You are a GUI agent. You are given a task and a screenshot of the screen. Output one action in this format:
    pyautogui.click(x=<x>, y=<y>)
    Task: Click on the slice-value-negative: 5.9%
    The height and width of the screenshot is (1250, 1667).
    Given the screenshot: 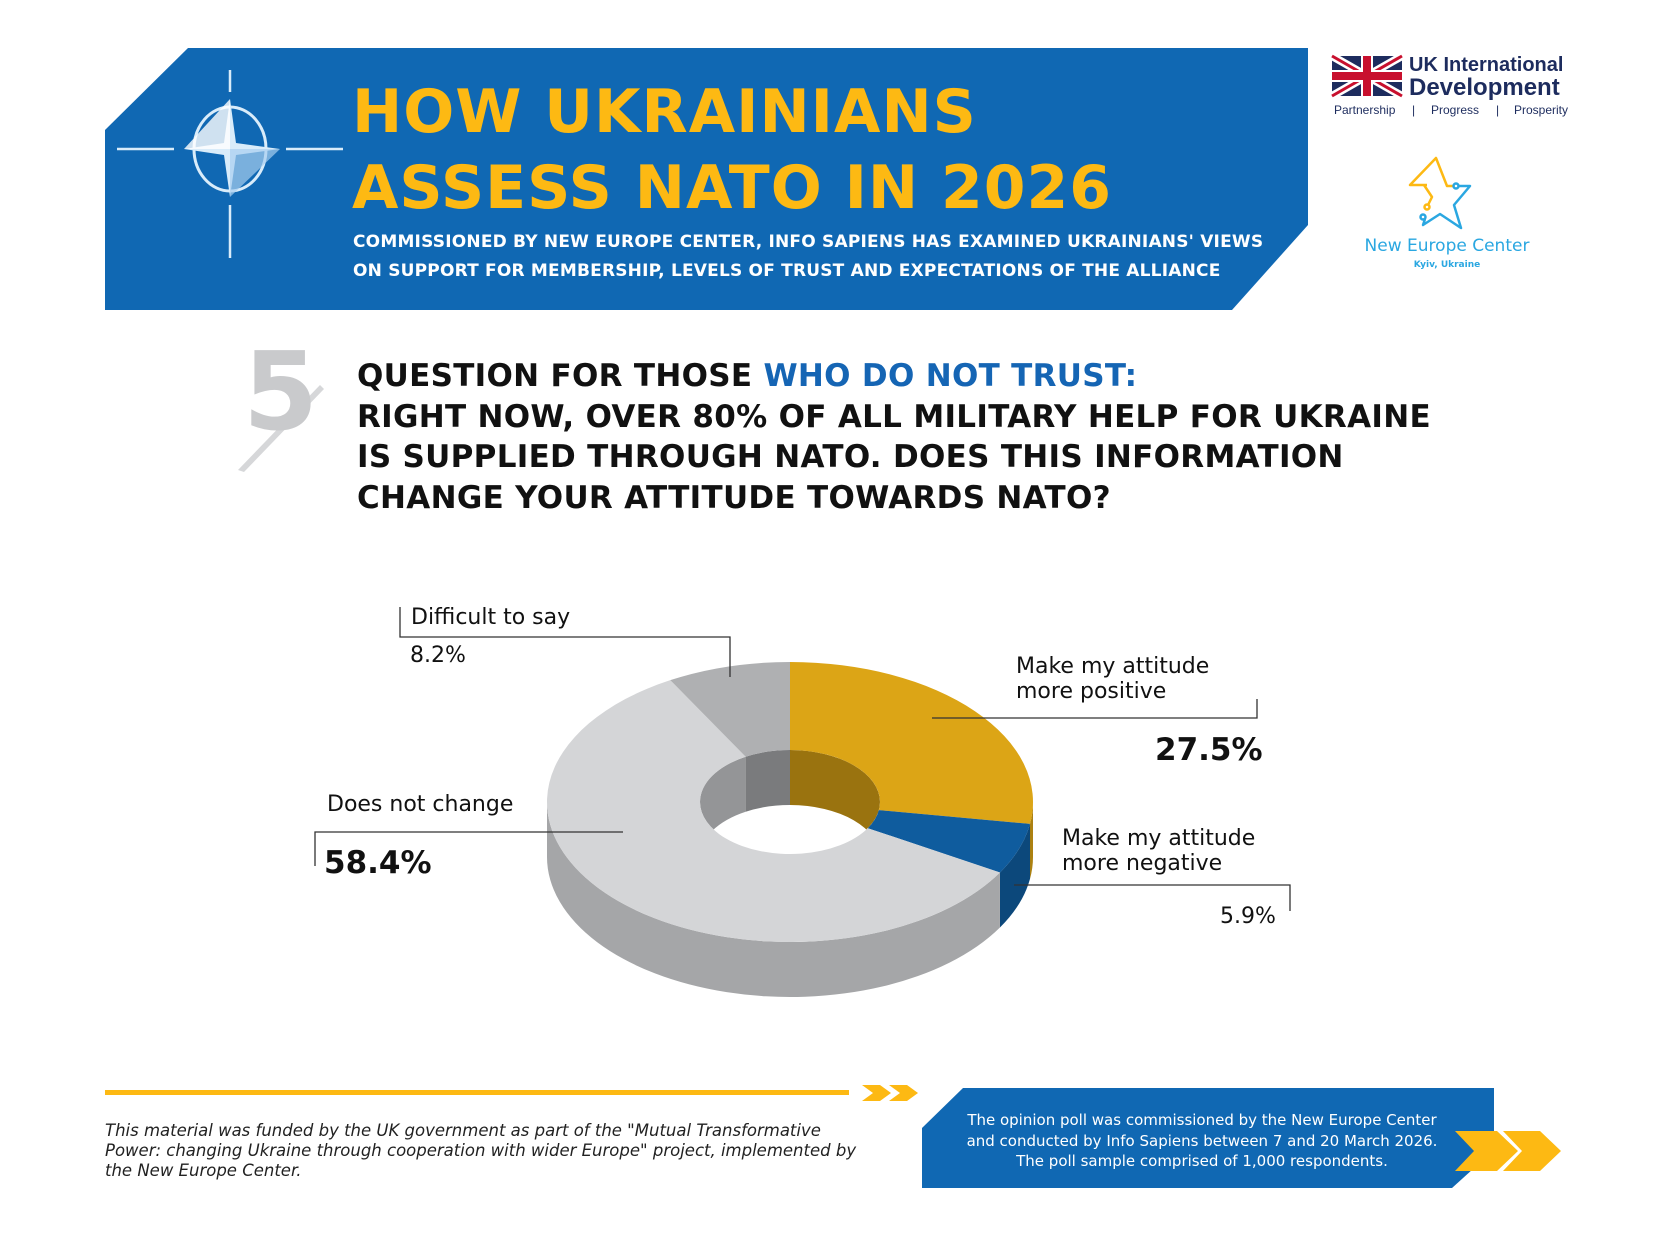 What is the action you would take?
    pyautogui.click(x=1248, y=916)
    